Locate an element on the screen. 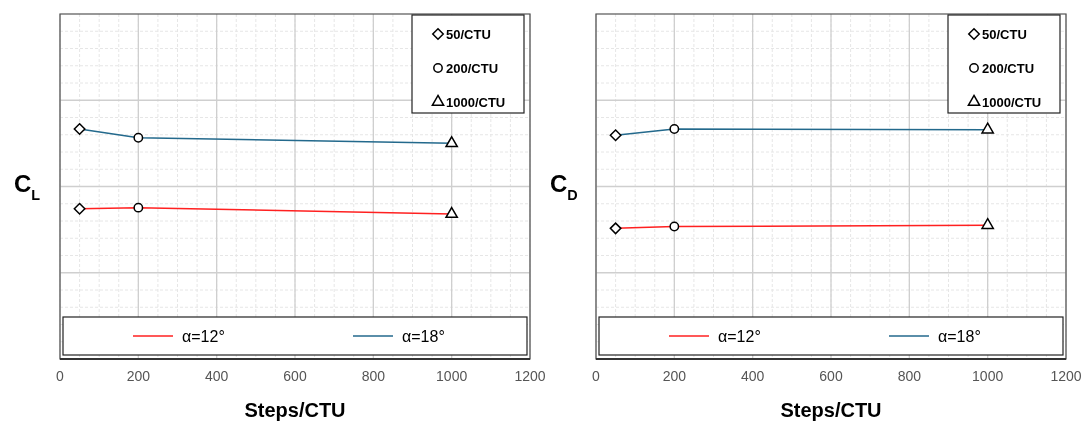 The width and height of the screenshot is (1091, 443). y-axis-title: C$_{L}$ is located at coordinates (27, 186).